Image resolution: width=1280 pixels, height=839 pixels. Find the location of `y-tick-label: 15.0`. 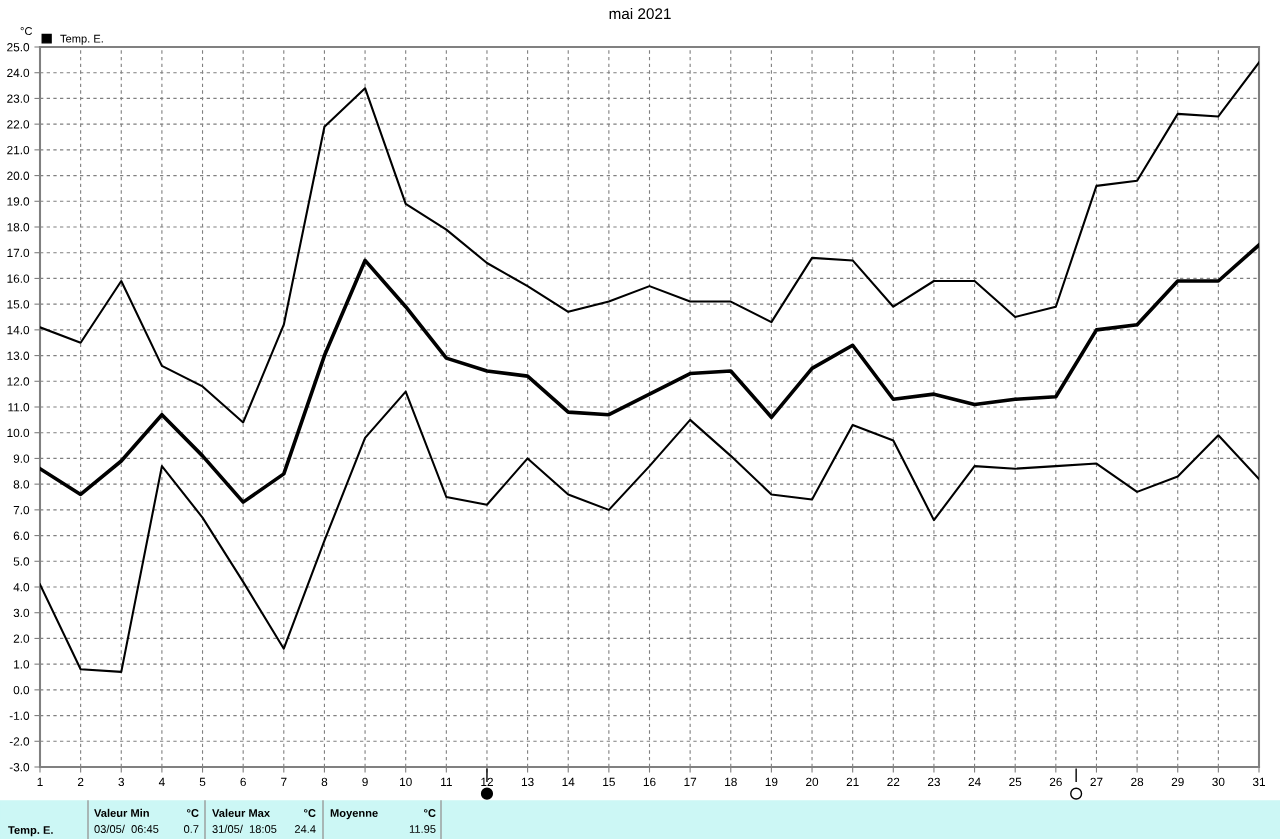

y-tick-label: 15.0 is located at coordinates (18, 304).